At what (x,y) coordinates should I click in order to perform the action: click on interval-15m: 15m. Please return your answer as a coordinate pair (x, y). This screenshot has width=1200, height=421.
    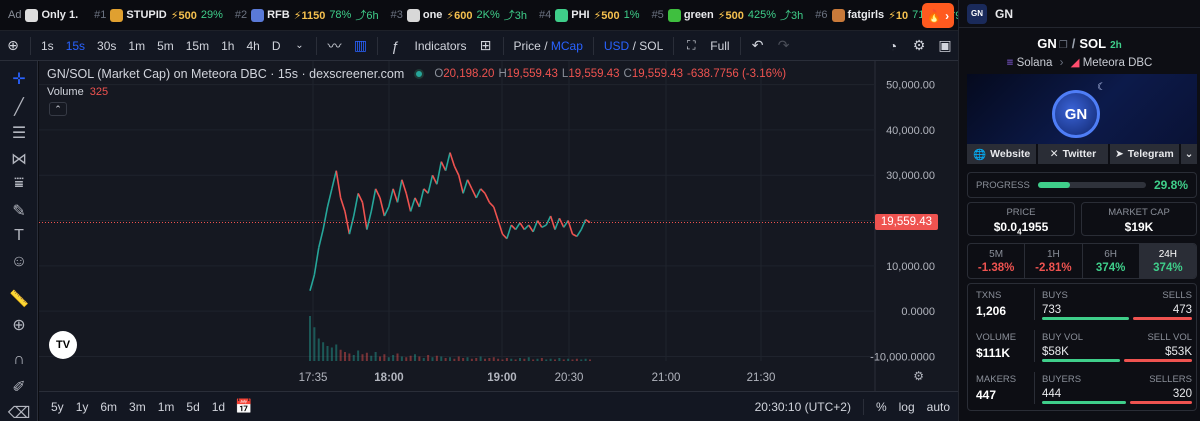
    Looking at the image, I should click on (197, 45).